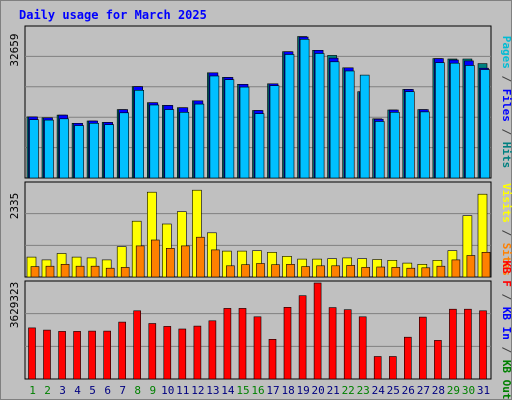  I want to click on x-tick-label: 29, so click(453, 390).